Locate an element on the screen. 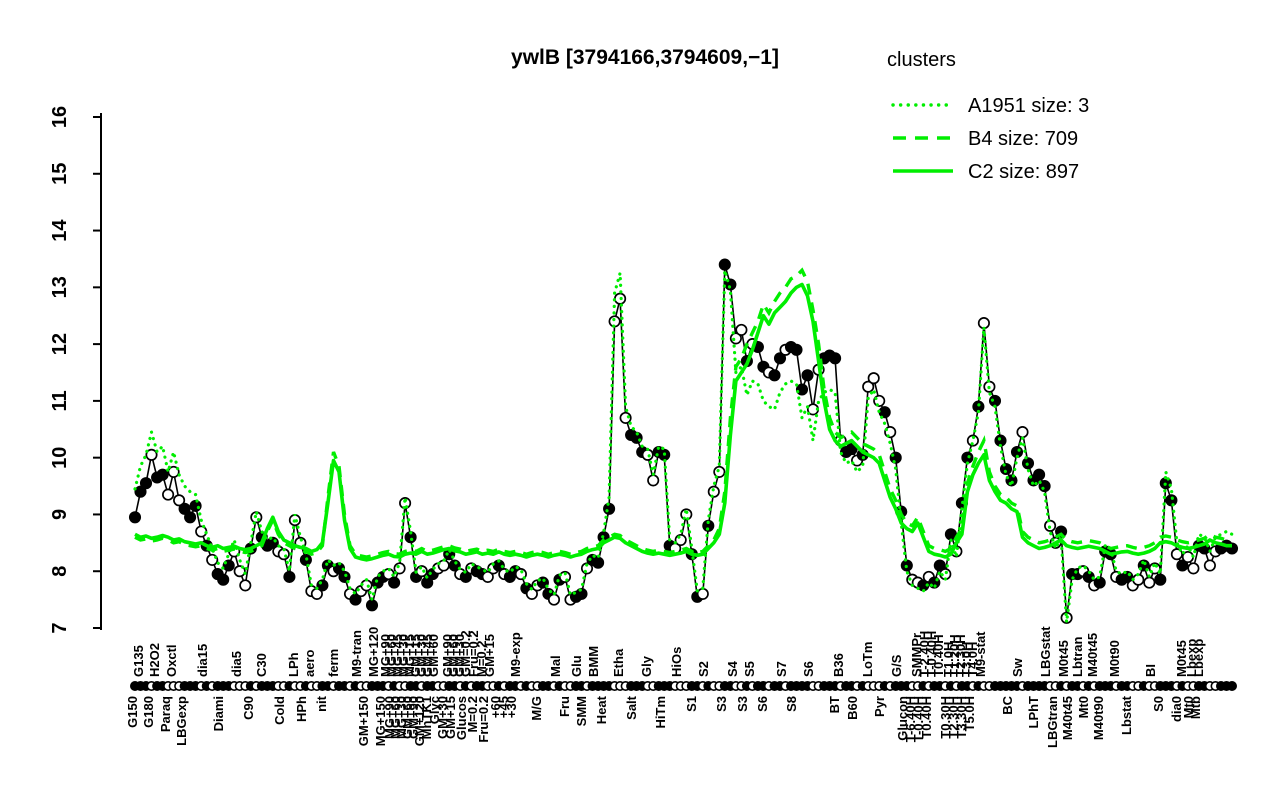  x-axis-label-top: T1.20H is located at coordinates (954, 655).